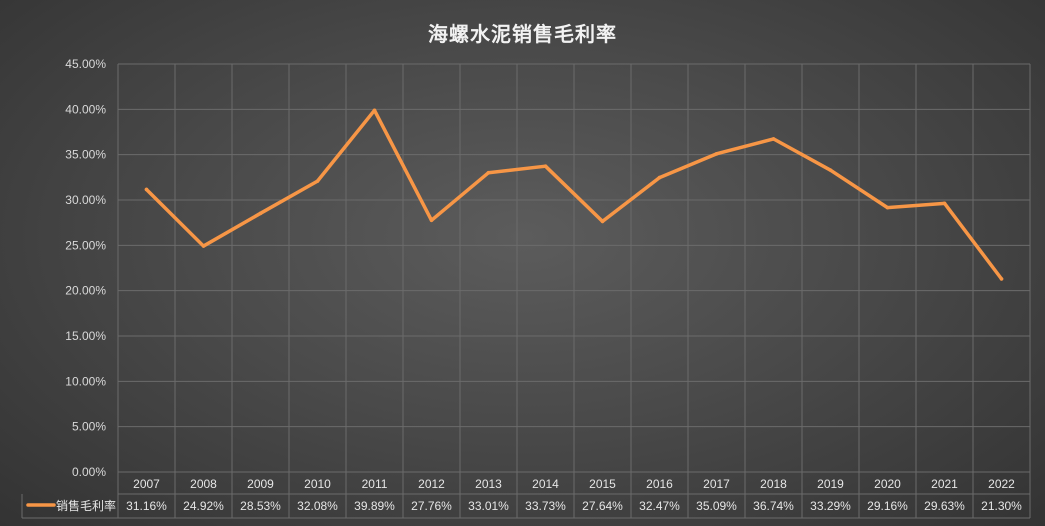  I want to click on legend-label: 销售毛利率, so click(86, 505).